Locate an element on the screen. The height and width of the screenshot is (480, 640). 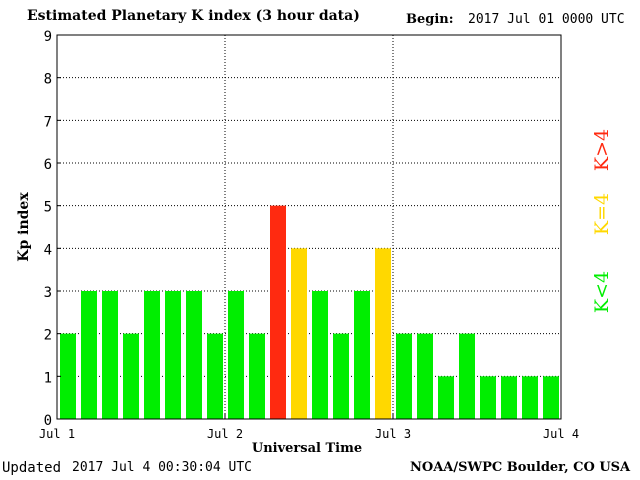
y-axis-label: Kp index is located at coordinates (24, 227).